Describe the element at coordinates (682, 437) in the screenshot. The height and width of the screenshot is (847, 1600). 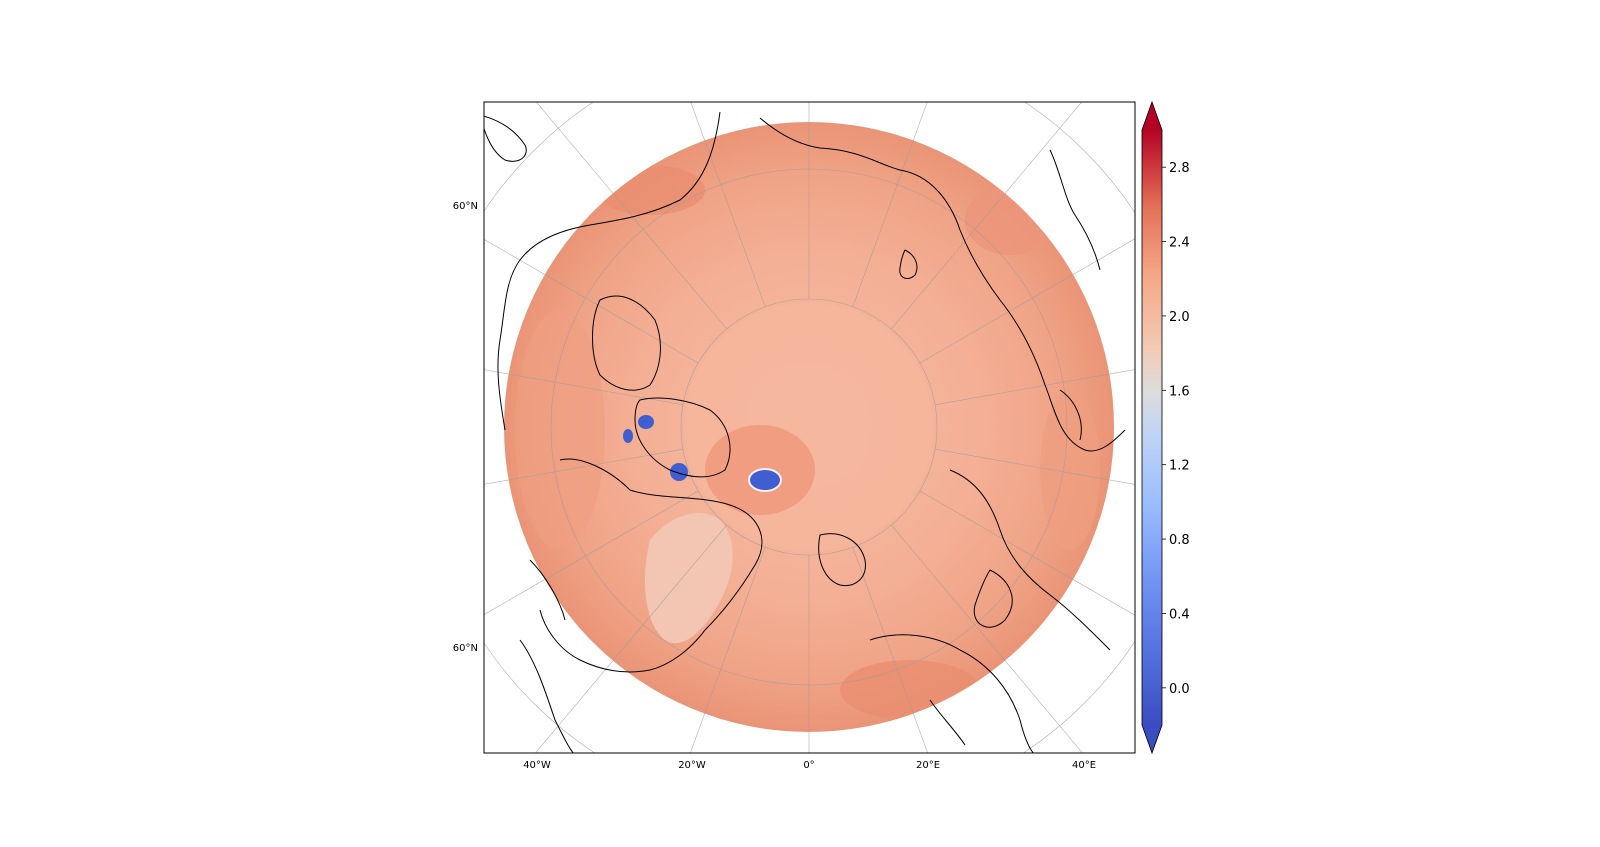
I see `coastline-ellesmere` at that location.